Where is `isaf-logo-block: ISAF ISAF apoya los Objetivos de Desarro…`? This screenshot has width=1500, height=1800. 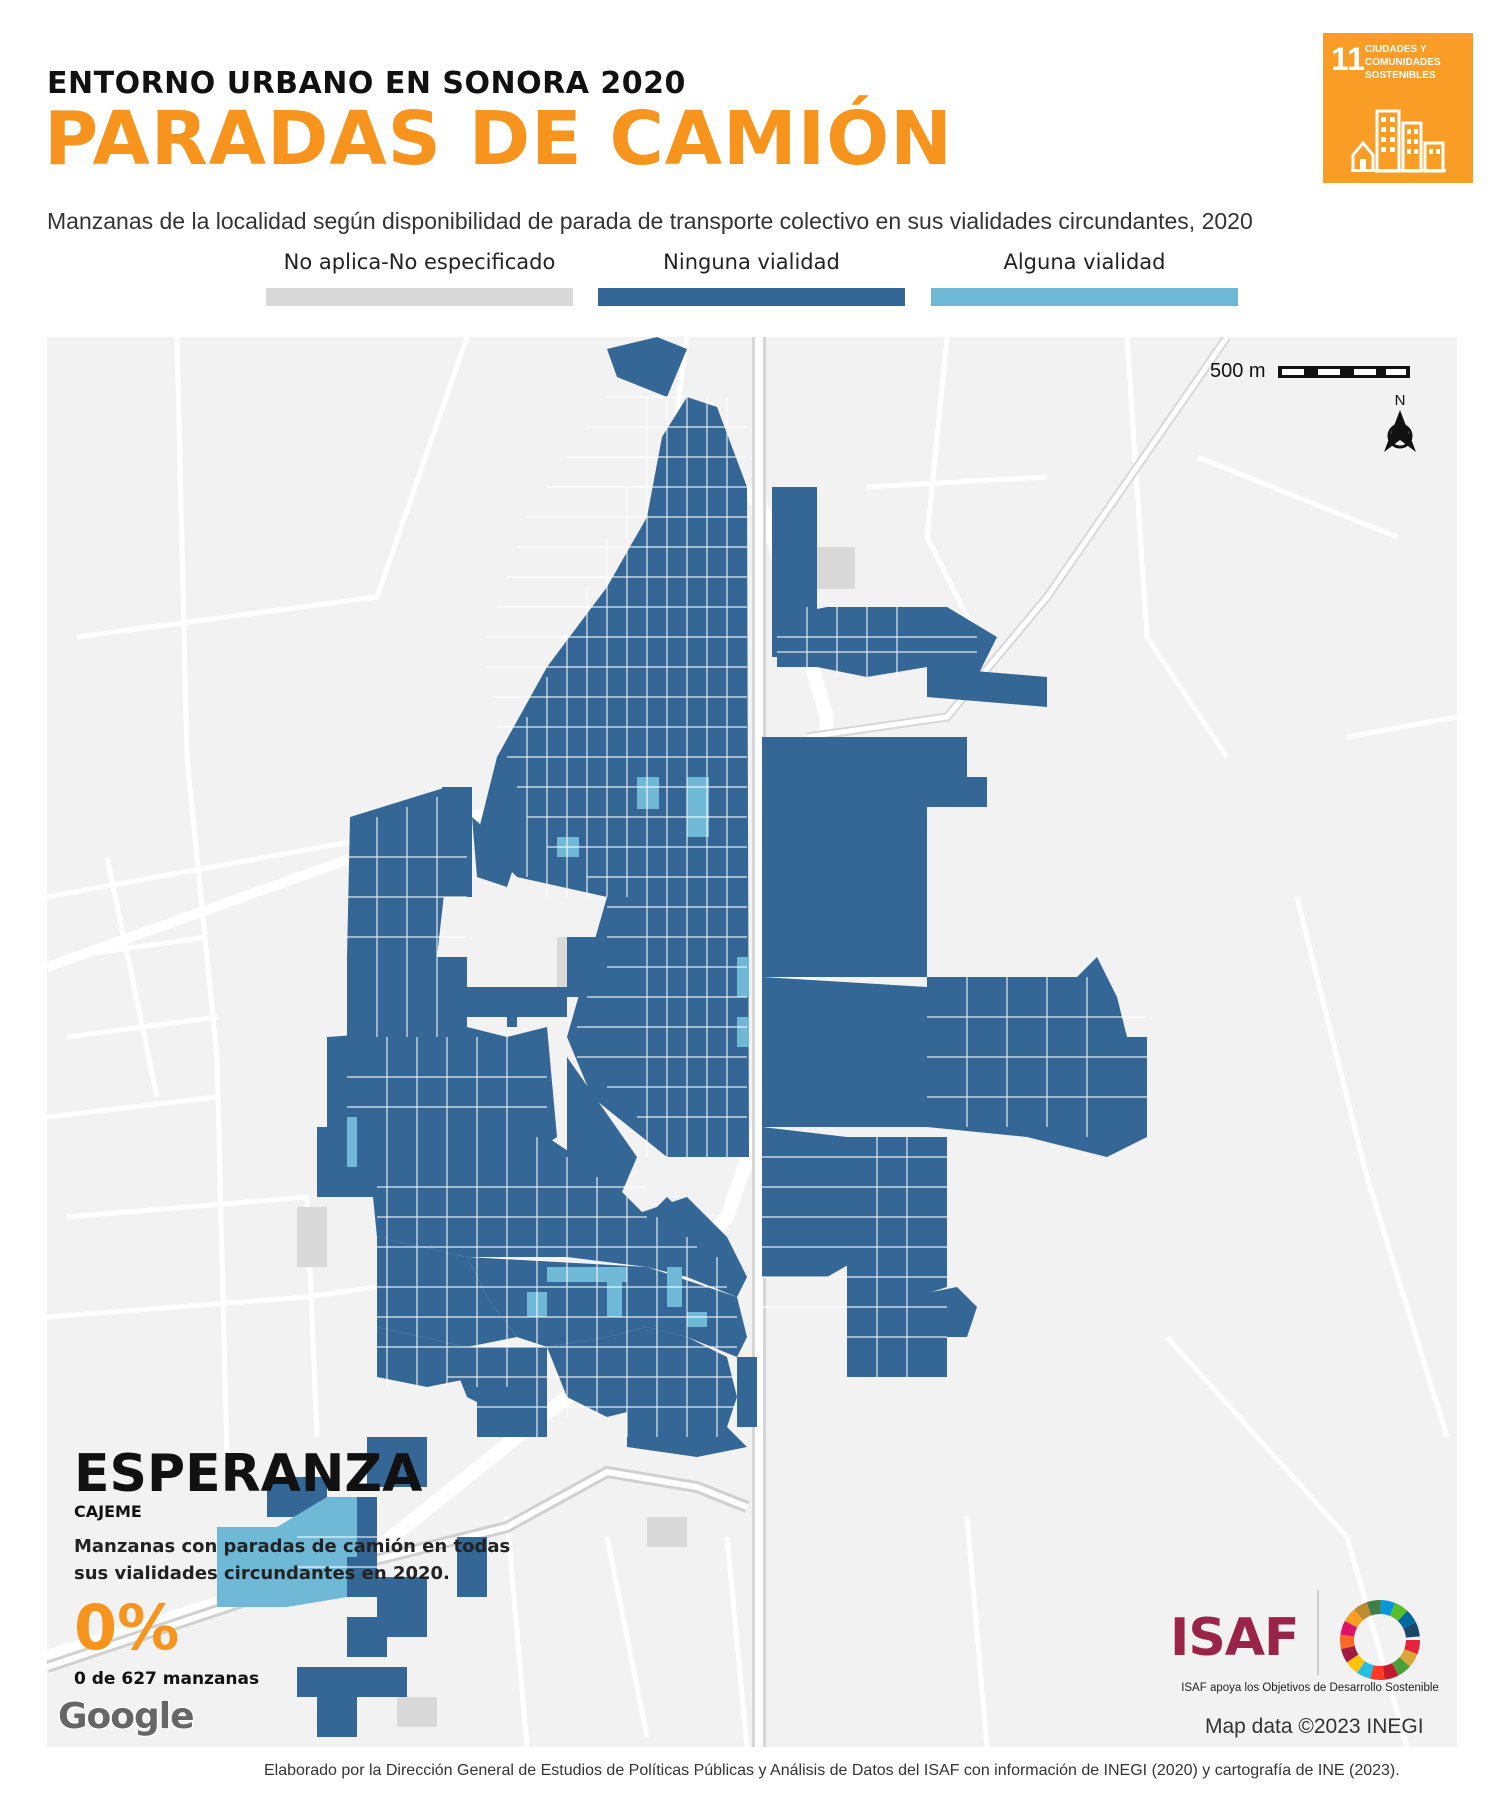 isaf-logo-block: ISAF ISAF apoya los Objetivos de Desarro… is located at coordinates (1310, 1645).